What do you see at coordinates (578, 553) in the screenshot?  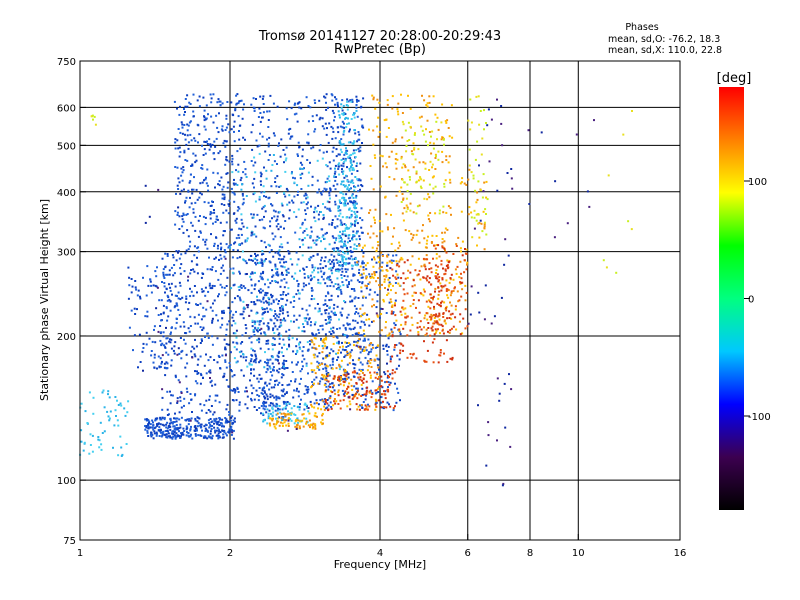 I see `x-tick-label: 10` at bounding box center [578, 553].